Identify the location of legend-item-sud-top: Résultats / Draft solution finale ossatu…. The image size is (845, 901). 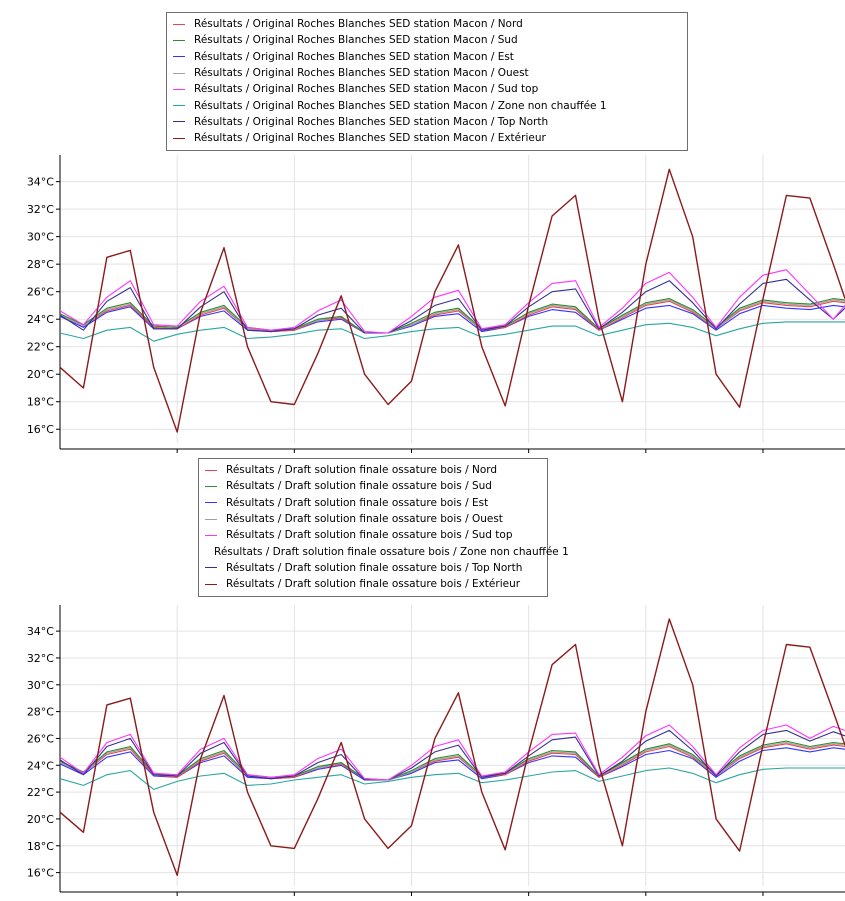
(373, 535).